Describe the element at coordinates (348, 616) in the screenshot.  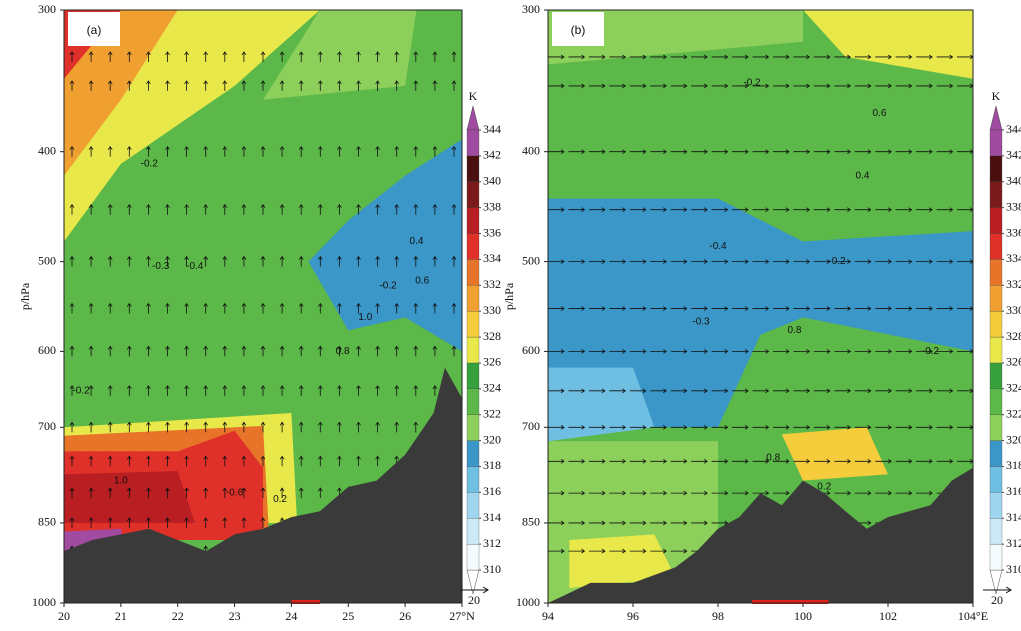
I see `x-tick-label: 25` at that location.